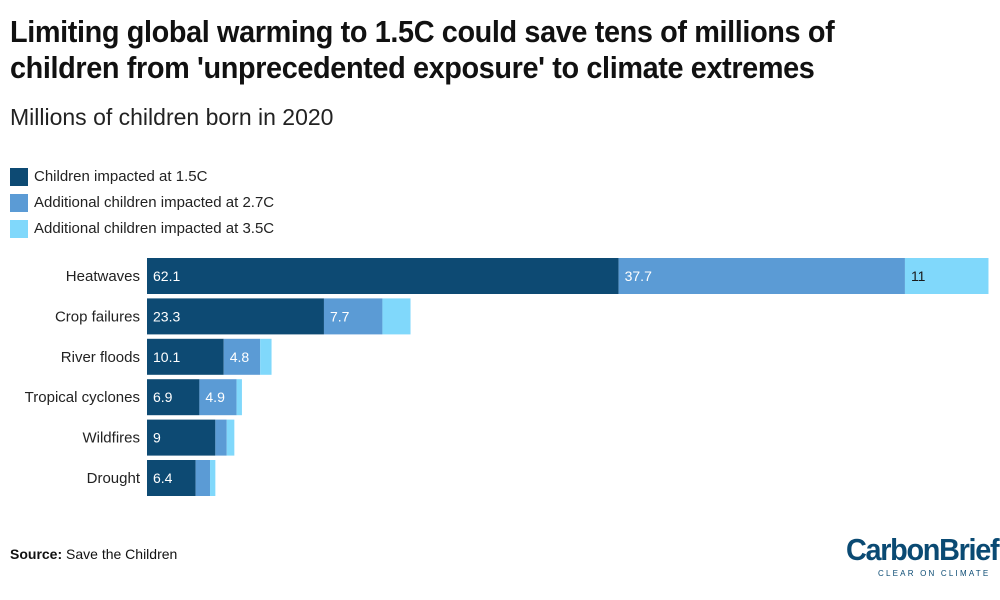 Image resolution: width=1000 pixels, height=600 pixels. What do you see at coordinates (114, 478) in the screenshot?
I see `category-label-drought: Drought` at bounding box center [114, 478].